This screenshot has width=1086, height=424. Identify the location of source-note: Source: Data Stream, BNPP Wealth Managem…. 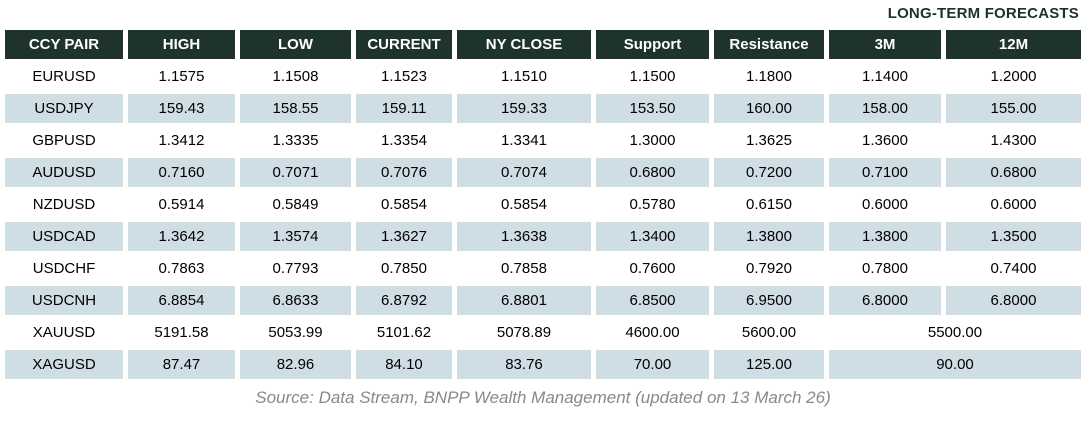
(543, 397).